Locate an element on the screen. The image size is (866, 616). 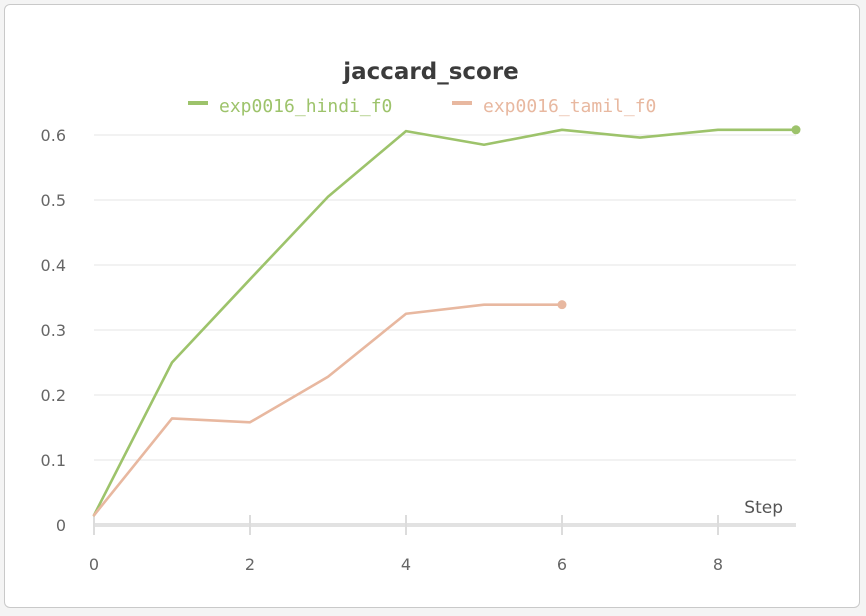
x-tick-label: 4 is located at coordinates (406, 564).